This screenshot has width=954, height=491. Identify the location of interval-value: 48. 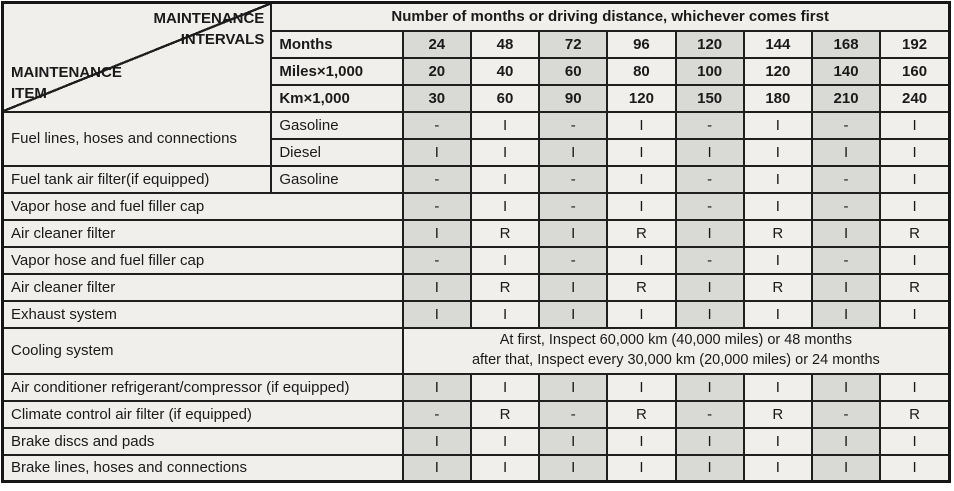
(505, 44).